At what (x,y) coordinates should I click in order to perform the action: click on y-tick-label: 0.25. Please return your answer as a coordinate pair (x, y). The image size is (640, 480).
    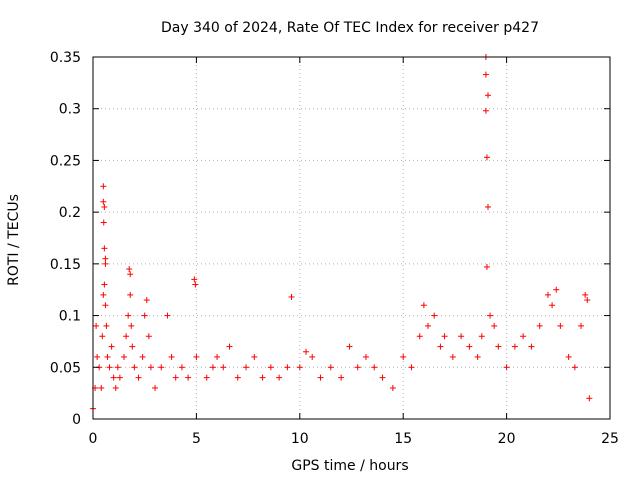
    Looking at the image, I should click on (65, 161).